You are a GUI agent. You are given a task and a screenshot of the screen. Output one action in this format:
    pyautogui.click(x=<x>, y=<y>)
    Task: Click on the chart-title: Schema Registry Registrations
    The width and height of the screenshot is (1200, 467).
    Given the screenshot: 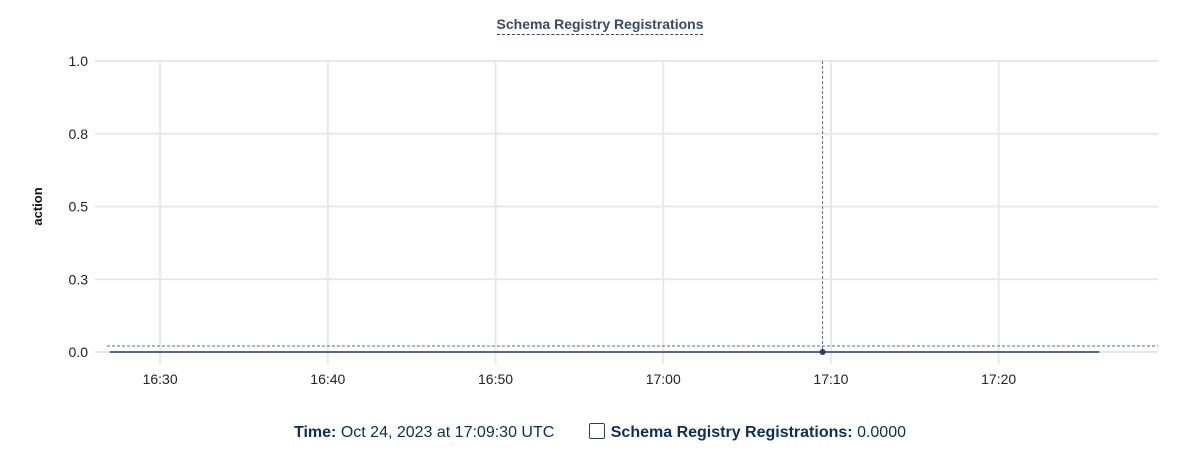 What is the action you would take?
    pyautogui.click(x=600, y=25)
    